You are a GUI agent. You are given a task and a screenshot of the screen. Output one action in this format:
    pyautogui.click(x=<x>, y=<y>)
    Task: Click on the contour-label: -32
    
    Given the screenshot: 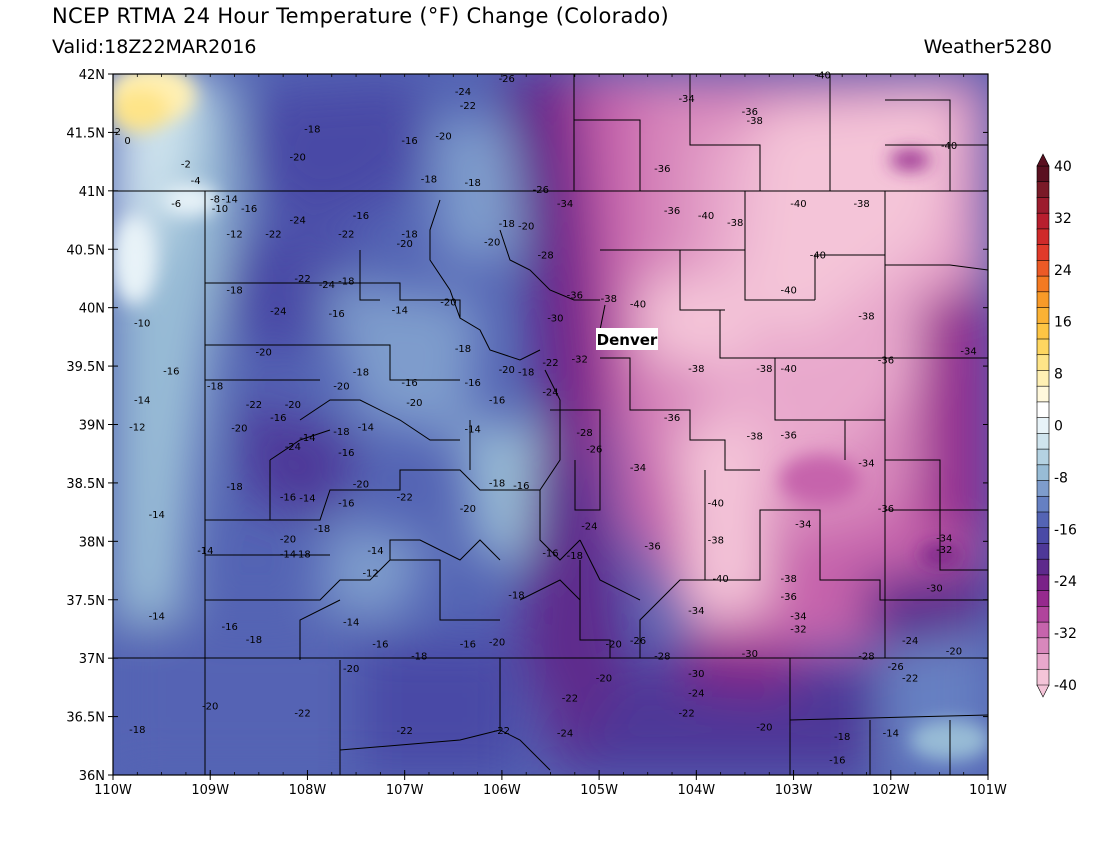 What is the action you would take?
    pyautogui.click(x=944, y=550)
    